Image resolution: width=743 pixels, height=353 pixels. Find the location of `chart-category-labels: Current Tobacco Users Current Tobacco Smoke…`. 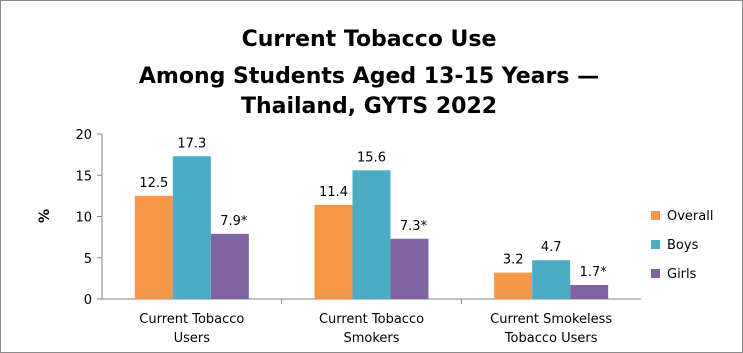

chart-category-labels: Current Tobacco Users Current Tobacco Smoke… is located at coordinates (375, 329).